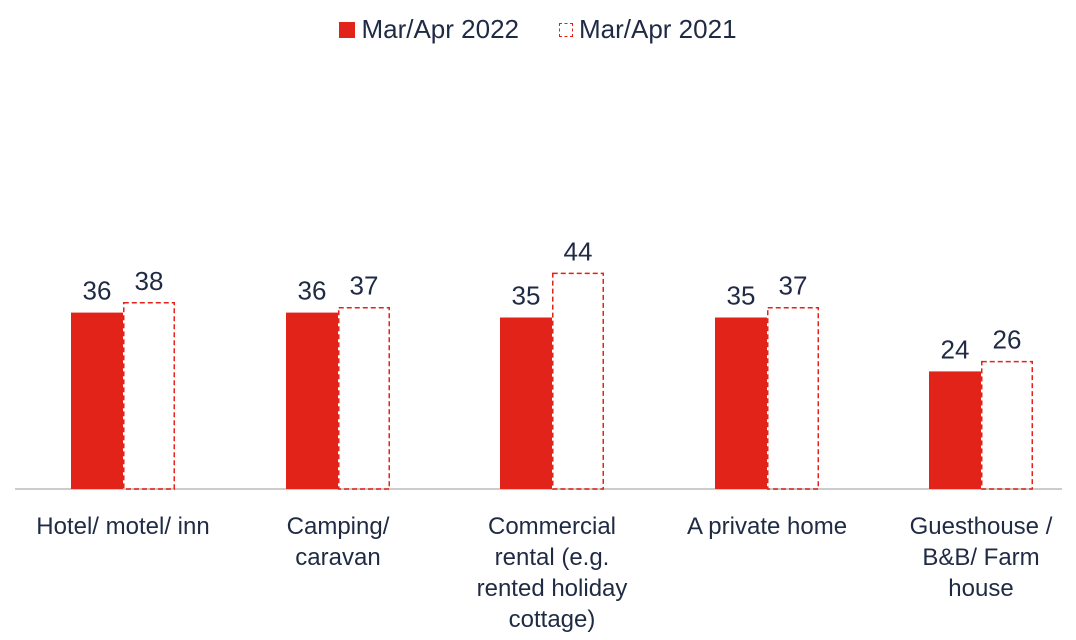 The image size is (1076, 640). I want to click on value-label-2021: 44, so click(578, 251).